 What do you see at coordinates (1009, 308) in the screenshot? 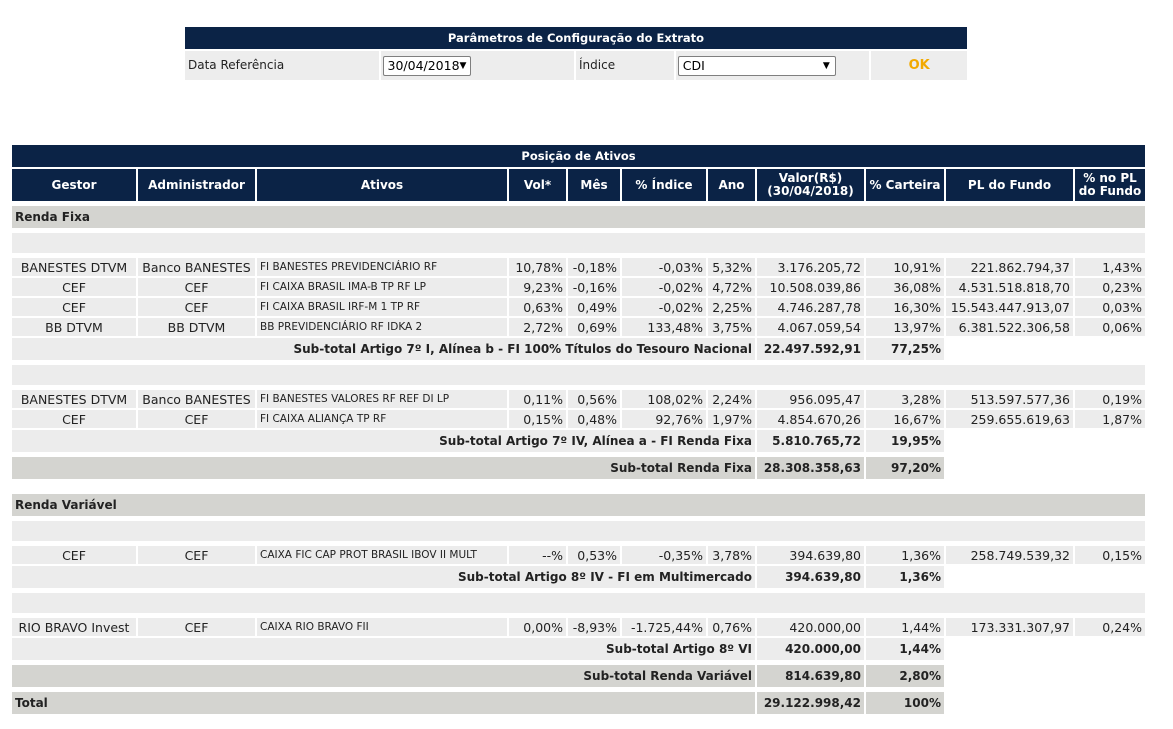
I see `cell-pl: 15.543.447.913,07` at bounding box center [1009, 308].